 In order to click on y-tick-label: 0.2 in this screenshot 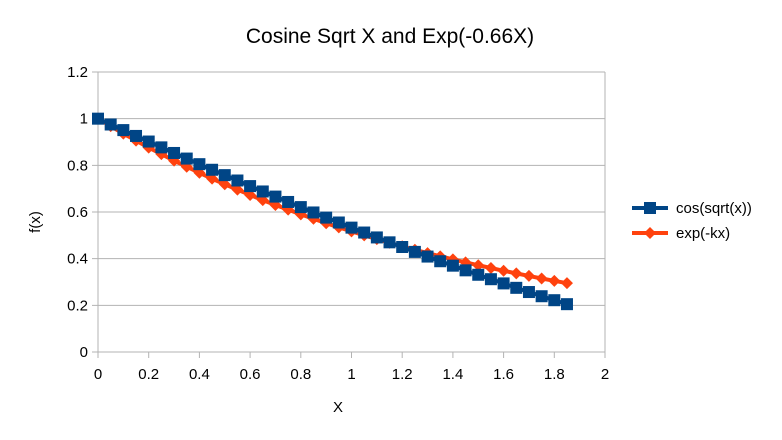, I will do `click(77, 305)`.